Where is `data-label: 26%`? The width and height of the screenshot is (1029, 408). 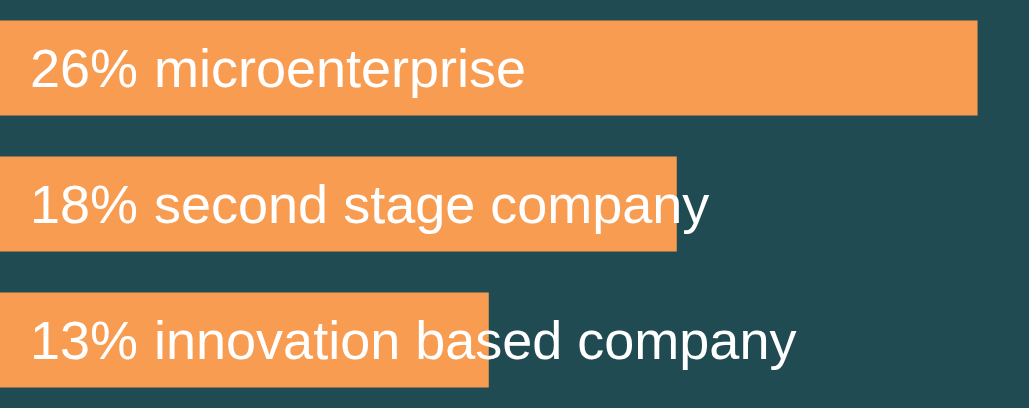
data-label: 26% is located at coordinates (84, 68).